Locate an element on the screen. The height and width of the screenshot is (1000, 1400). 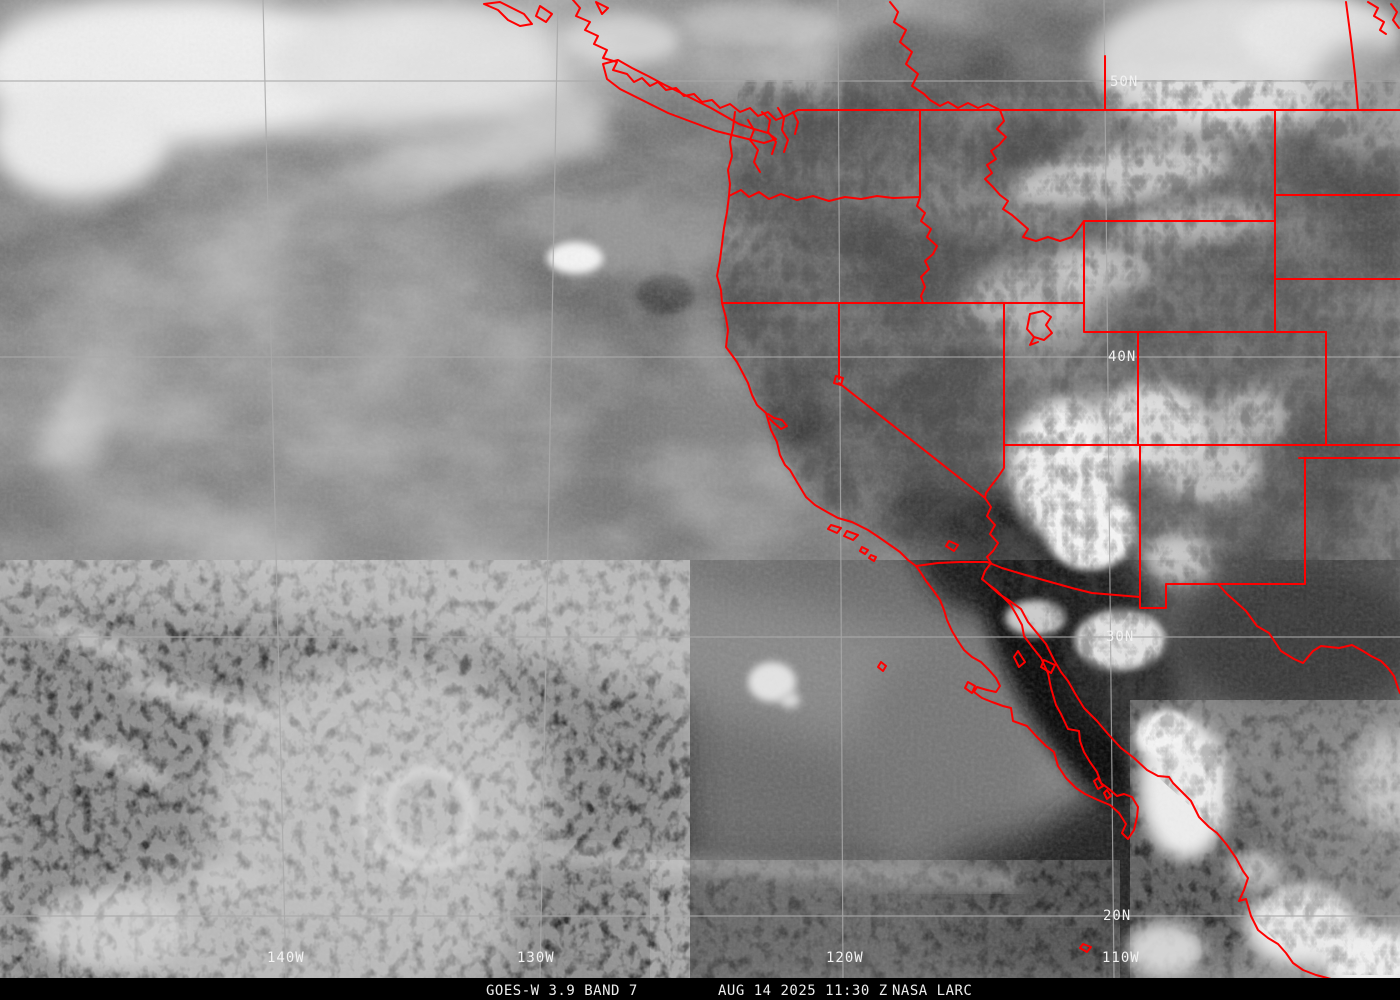
lat-label-50n: 50N is located at coordinates (1124, 82).